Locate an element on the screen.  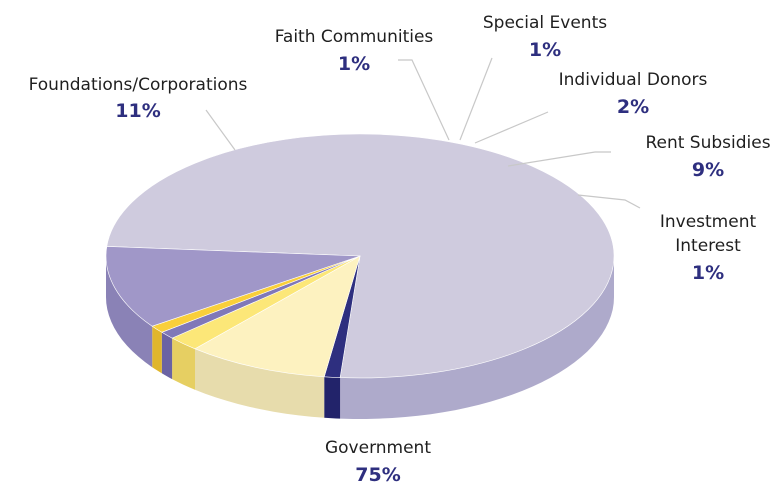
label-special-events: Special Events 1% is located at coordinates (545, 37).